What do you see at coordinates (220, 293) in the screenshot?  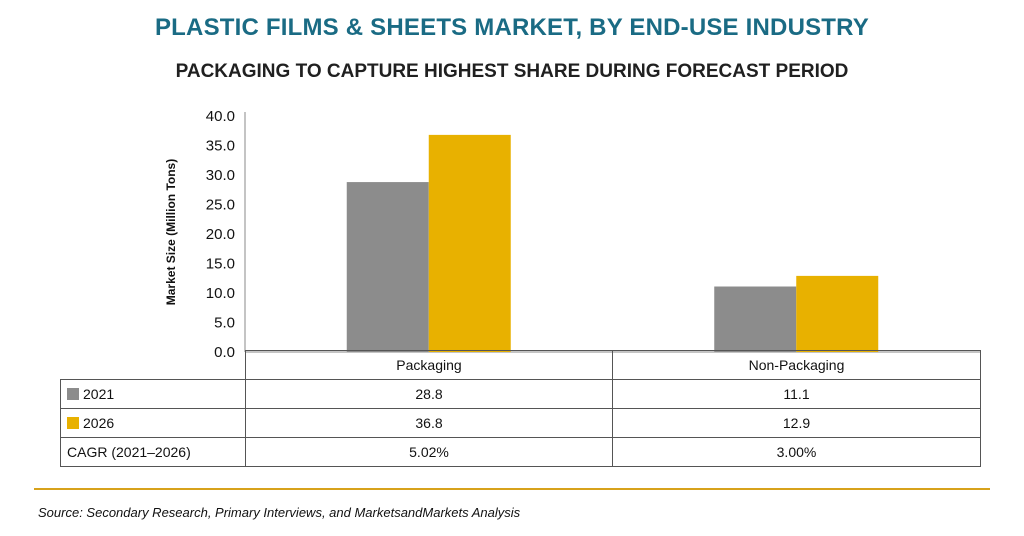 I see `y-tick-label: 10.0` at bounding box center [220, 293].